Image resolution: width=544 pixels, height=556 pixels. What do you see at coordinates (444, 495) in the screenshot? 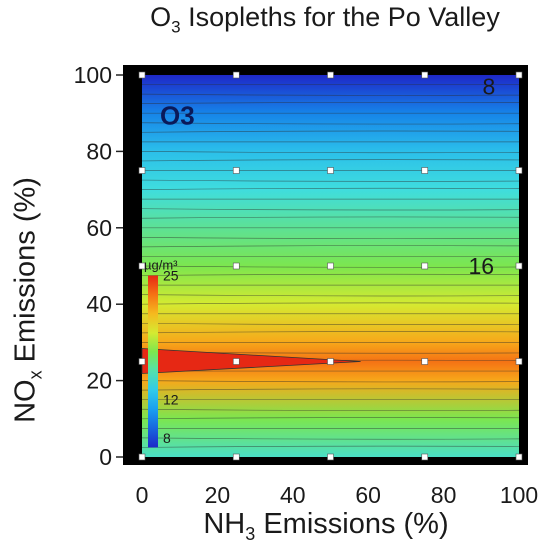
I see `x-tick-label: 80` at bounding box center [444, 495].